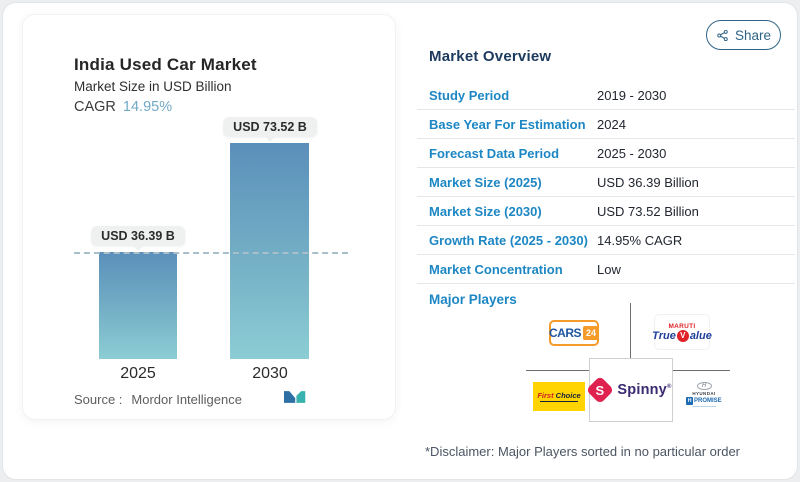 This screenshot has width=800, height=482. Describe the element at coordinates (138, 305) in the screenshot. I see `bar-2025` at that location.